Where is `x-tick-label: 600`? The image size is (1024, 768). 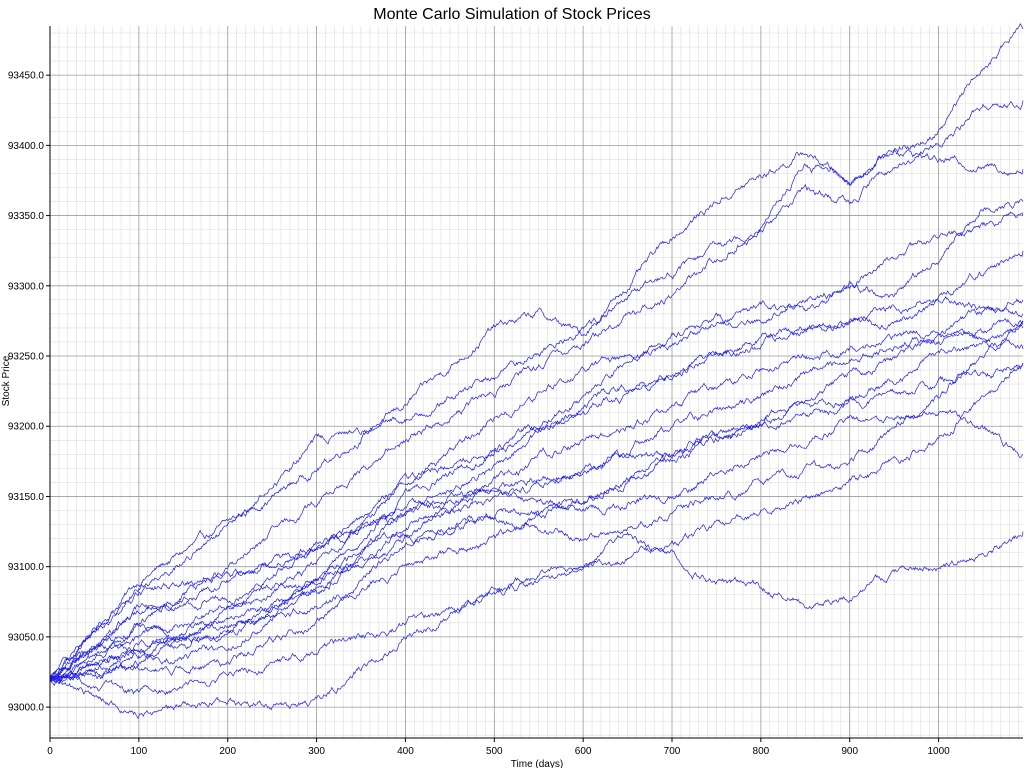
x-tick-label: 600 is located at coordinates (583, 751).